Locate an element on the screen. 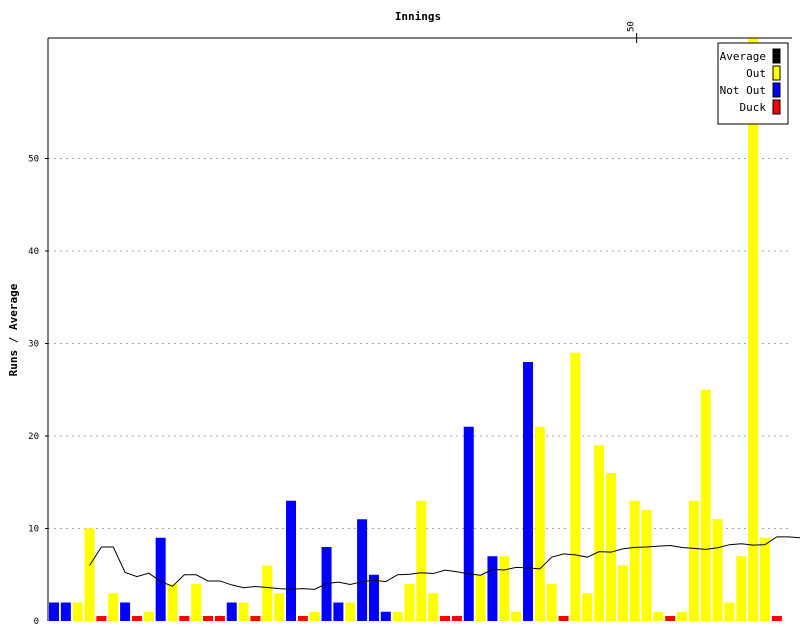 The width and height of the screenshot is (800, 640). legend-label-average: Average is located at coordinates (743, 56).